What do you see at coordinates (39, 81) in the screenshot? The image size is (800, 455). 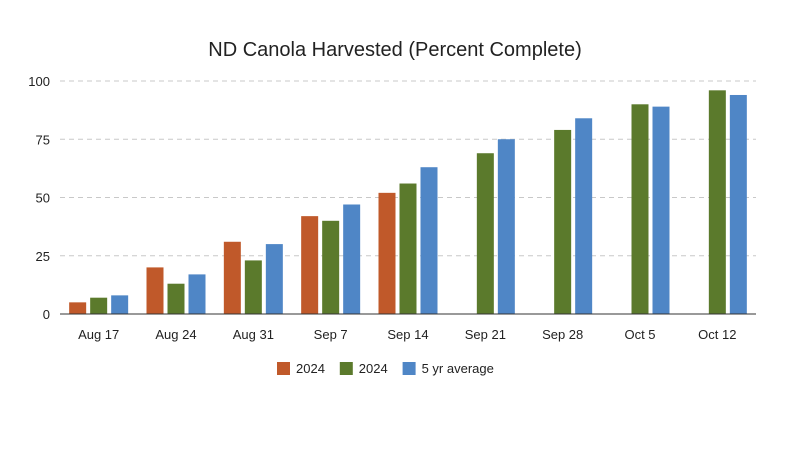 I see `y-tick-label: 100` at bounding box center [39, 81].